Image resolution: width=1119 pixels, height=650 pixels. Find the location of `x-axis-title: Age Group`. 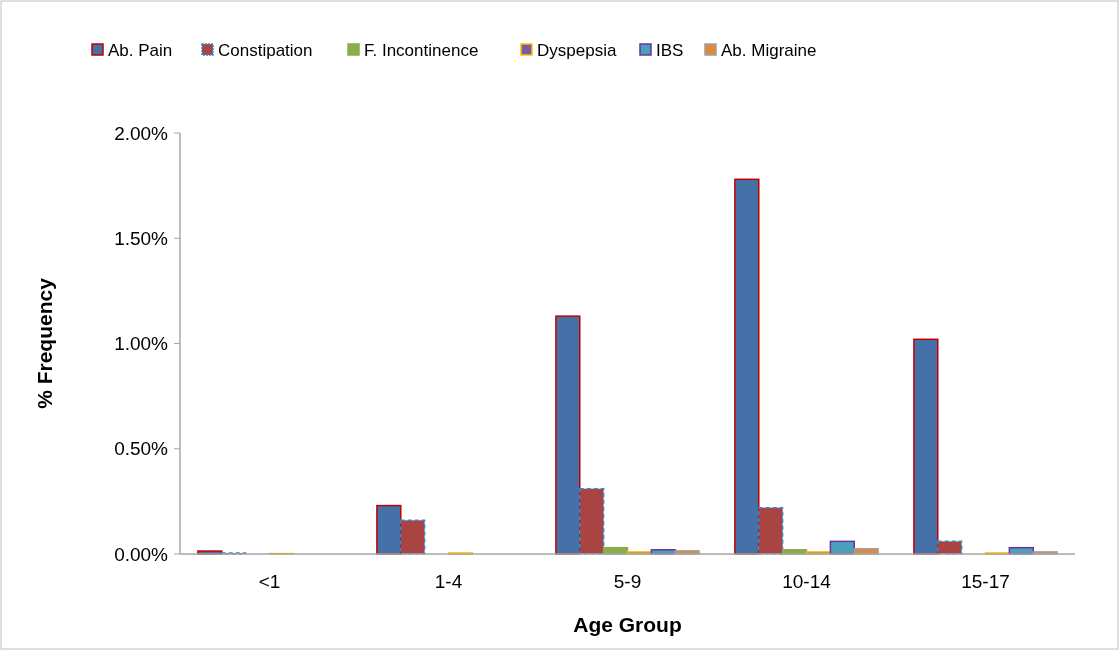

x-axis-title: Age Group is located at coordinates (627, 624).